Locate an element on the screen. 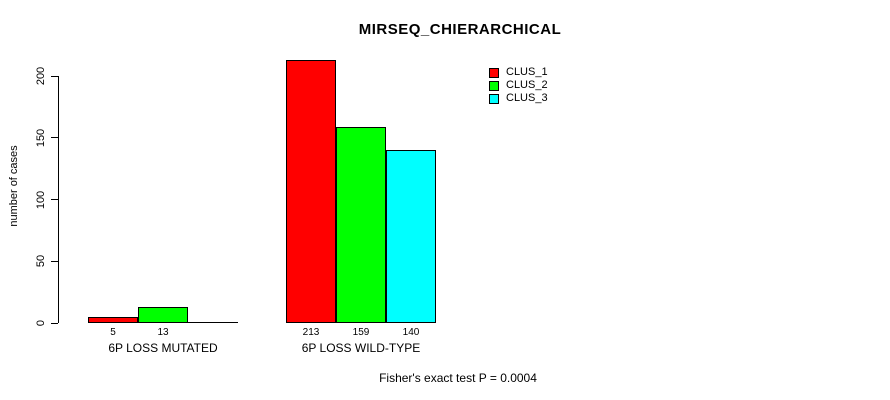 The width and height of the screenshot is (890, 400). x-category-label: 6P LOSS WILD-TYPE is located at coordinates (361, 348).